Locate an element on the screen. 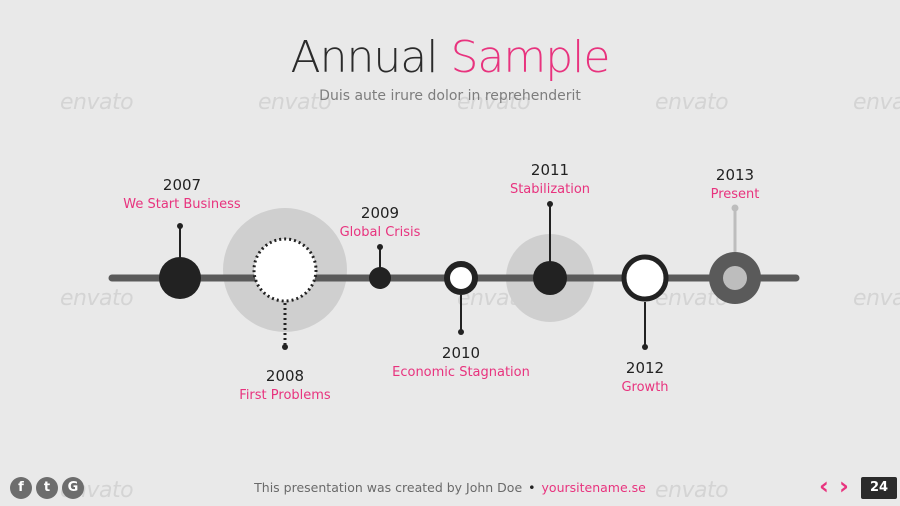  next-slide-button: › is located at coordinates (844, 486).